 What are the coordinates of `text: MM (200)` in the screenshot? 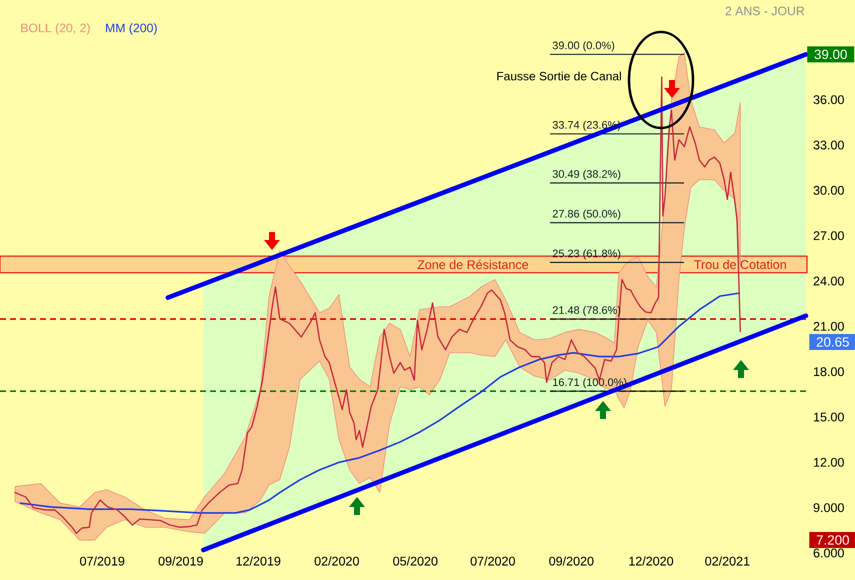 It's located at (131, 29).